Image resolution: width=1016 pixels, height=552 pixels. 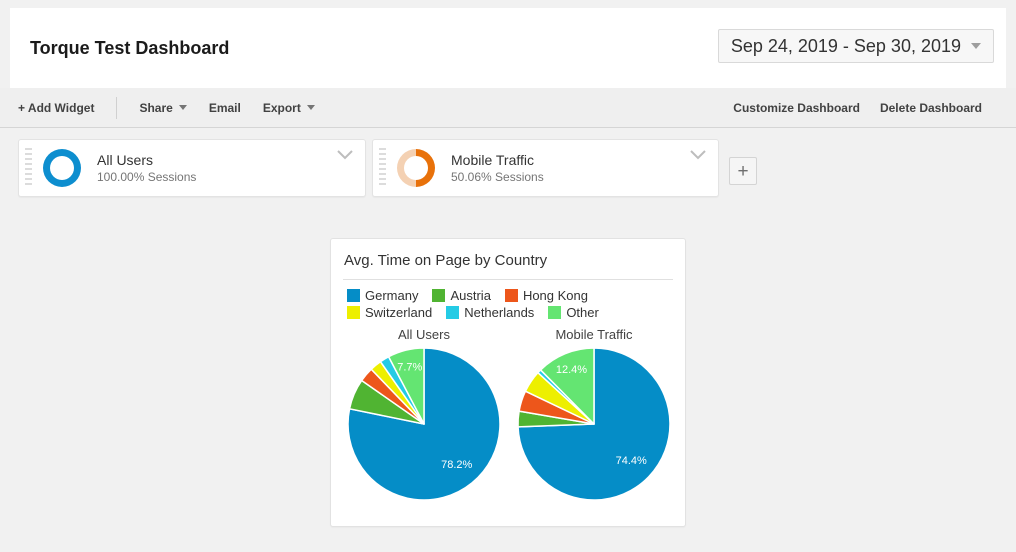 I want to click on add-widget-button: + Add Widget, so click(x=56, y=107).